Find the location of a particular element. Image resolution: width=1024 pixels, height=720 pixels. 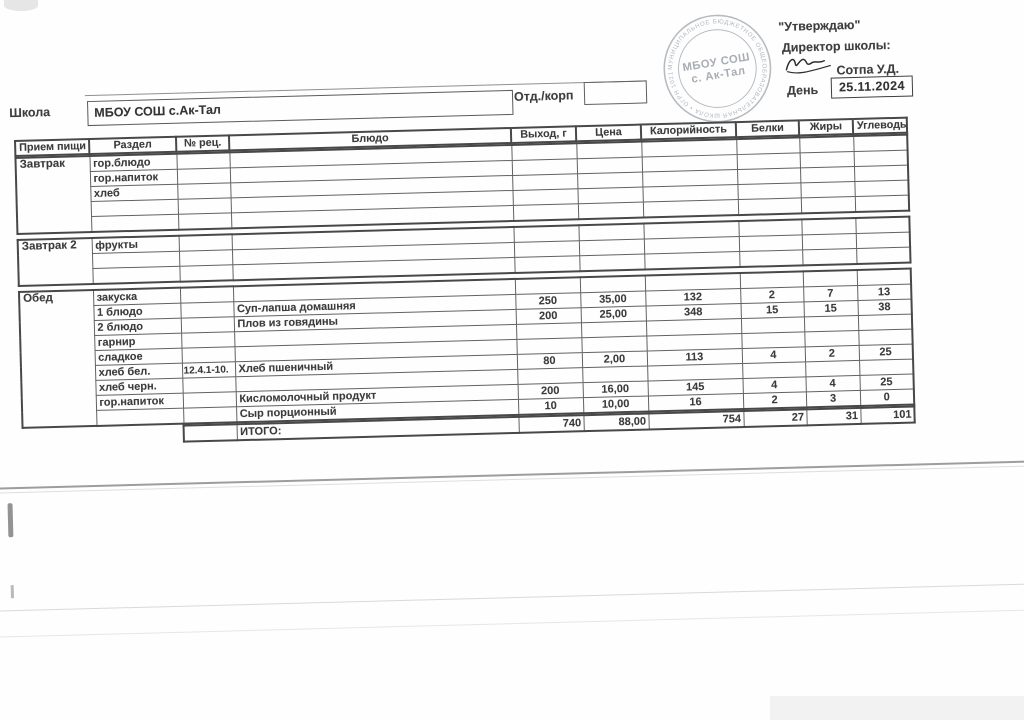

total-fat-cell: 31 is located at coordinates (833, 416).